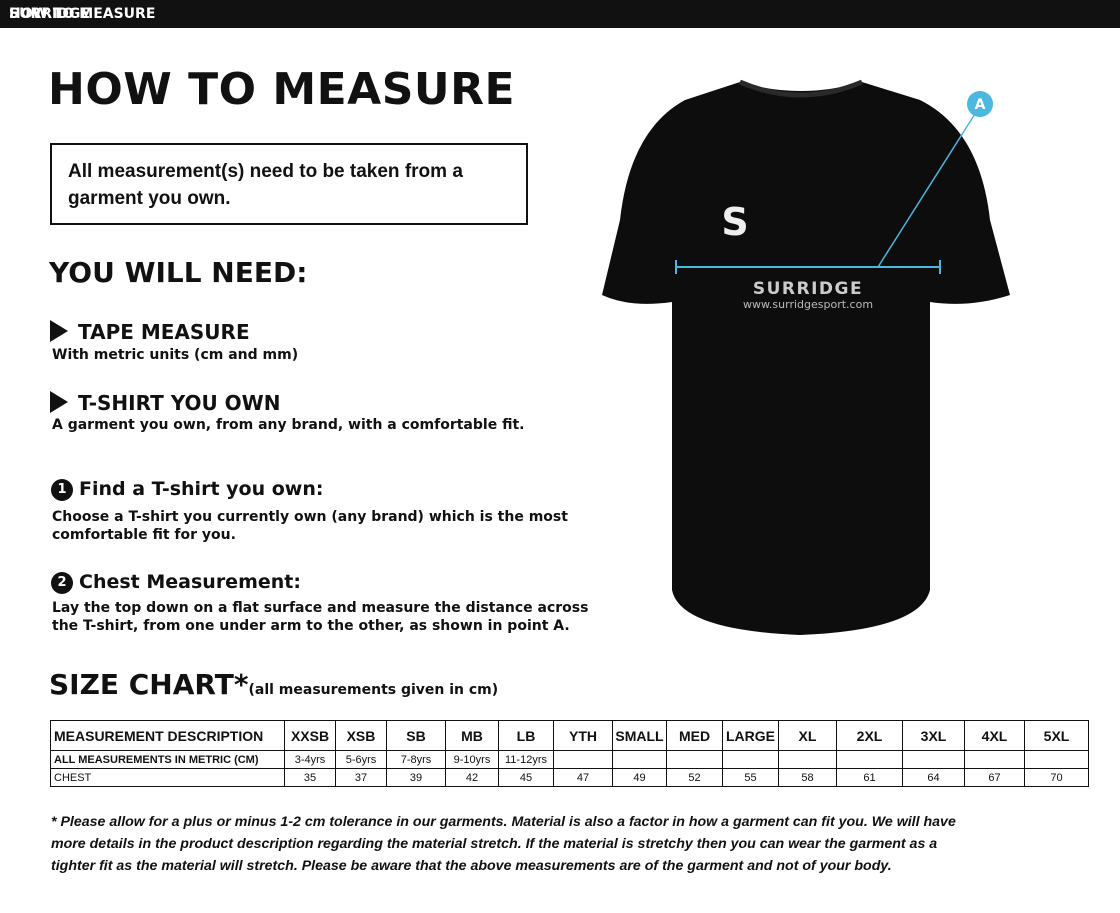  What do you see at coordinates (310, 759) in the screenshot?
I see `table-cell: 3-4yrs` at bounding box center [310, 759].